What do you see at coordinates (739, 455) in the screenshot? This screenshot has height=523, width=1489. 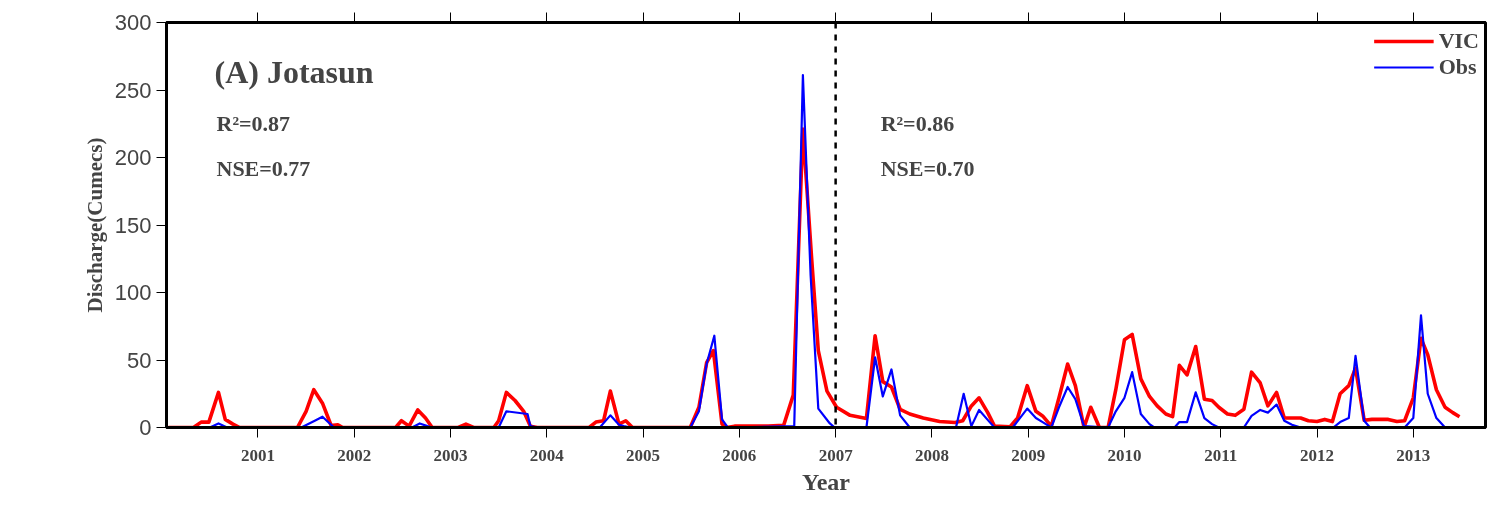 I see `x-tick-label: 2006` at bounding box center [739, 455].